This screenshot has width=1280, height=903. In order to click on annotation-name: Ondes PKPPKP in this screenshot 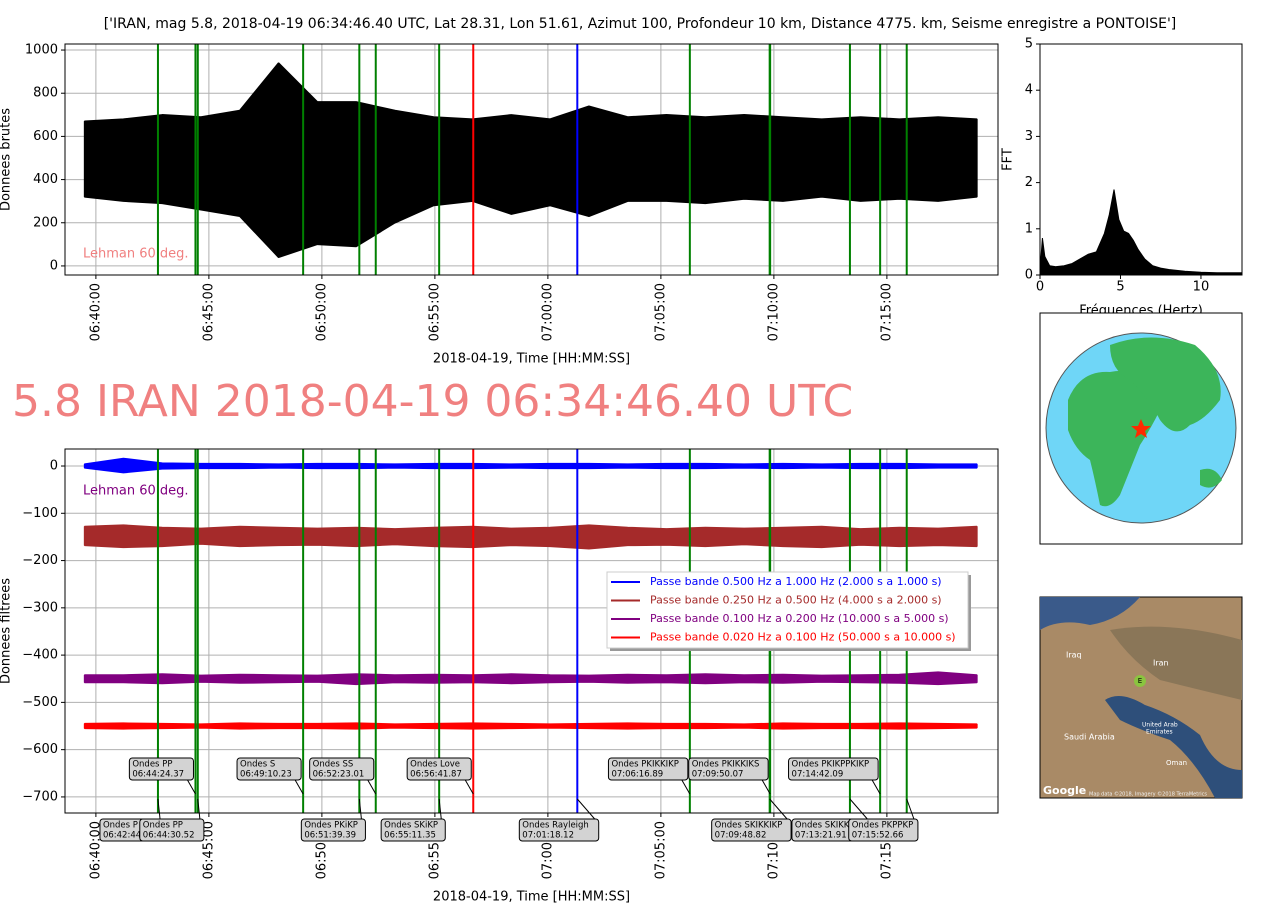, I will do `click(882, 826)`.